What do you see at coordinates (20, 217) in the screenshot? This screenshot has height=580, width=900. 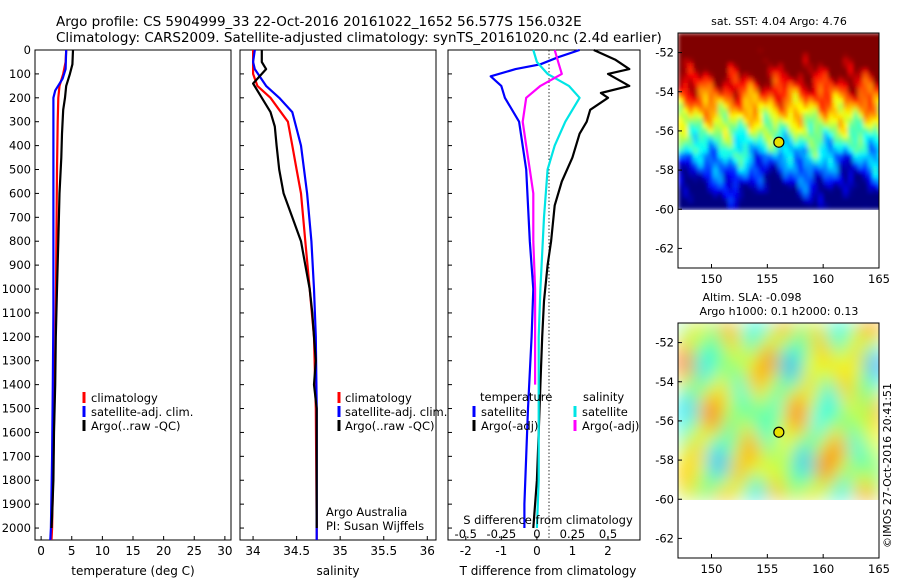 I see `y-tick-label: 700` at bounding box center [20, 217].